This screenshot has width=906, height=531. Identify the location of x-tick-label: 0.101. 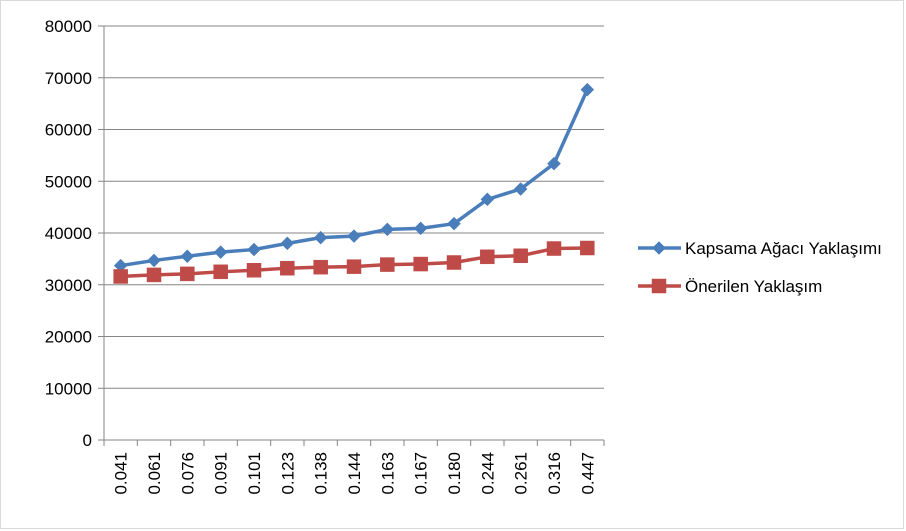
(254, 473).